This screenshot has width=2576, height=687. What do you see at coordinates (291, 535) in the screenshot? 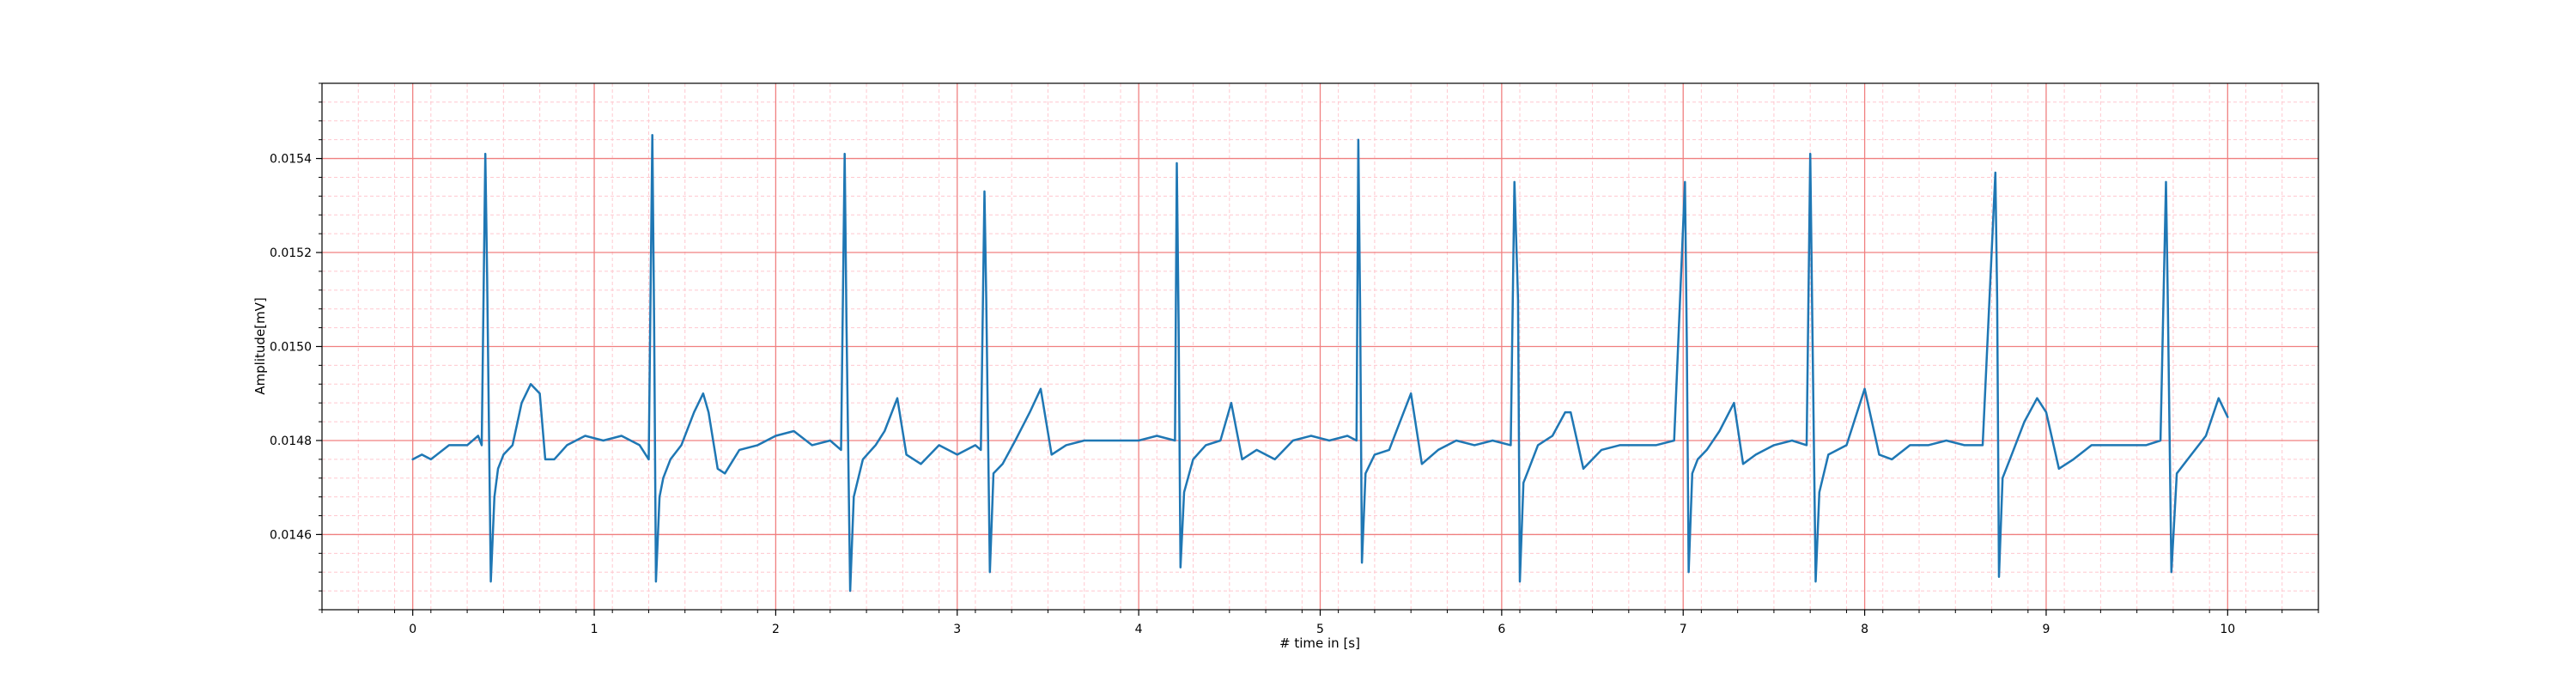
I see `y-tick-label: 0.0146` at bounding box center [291, 535].